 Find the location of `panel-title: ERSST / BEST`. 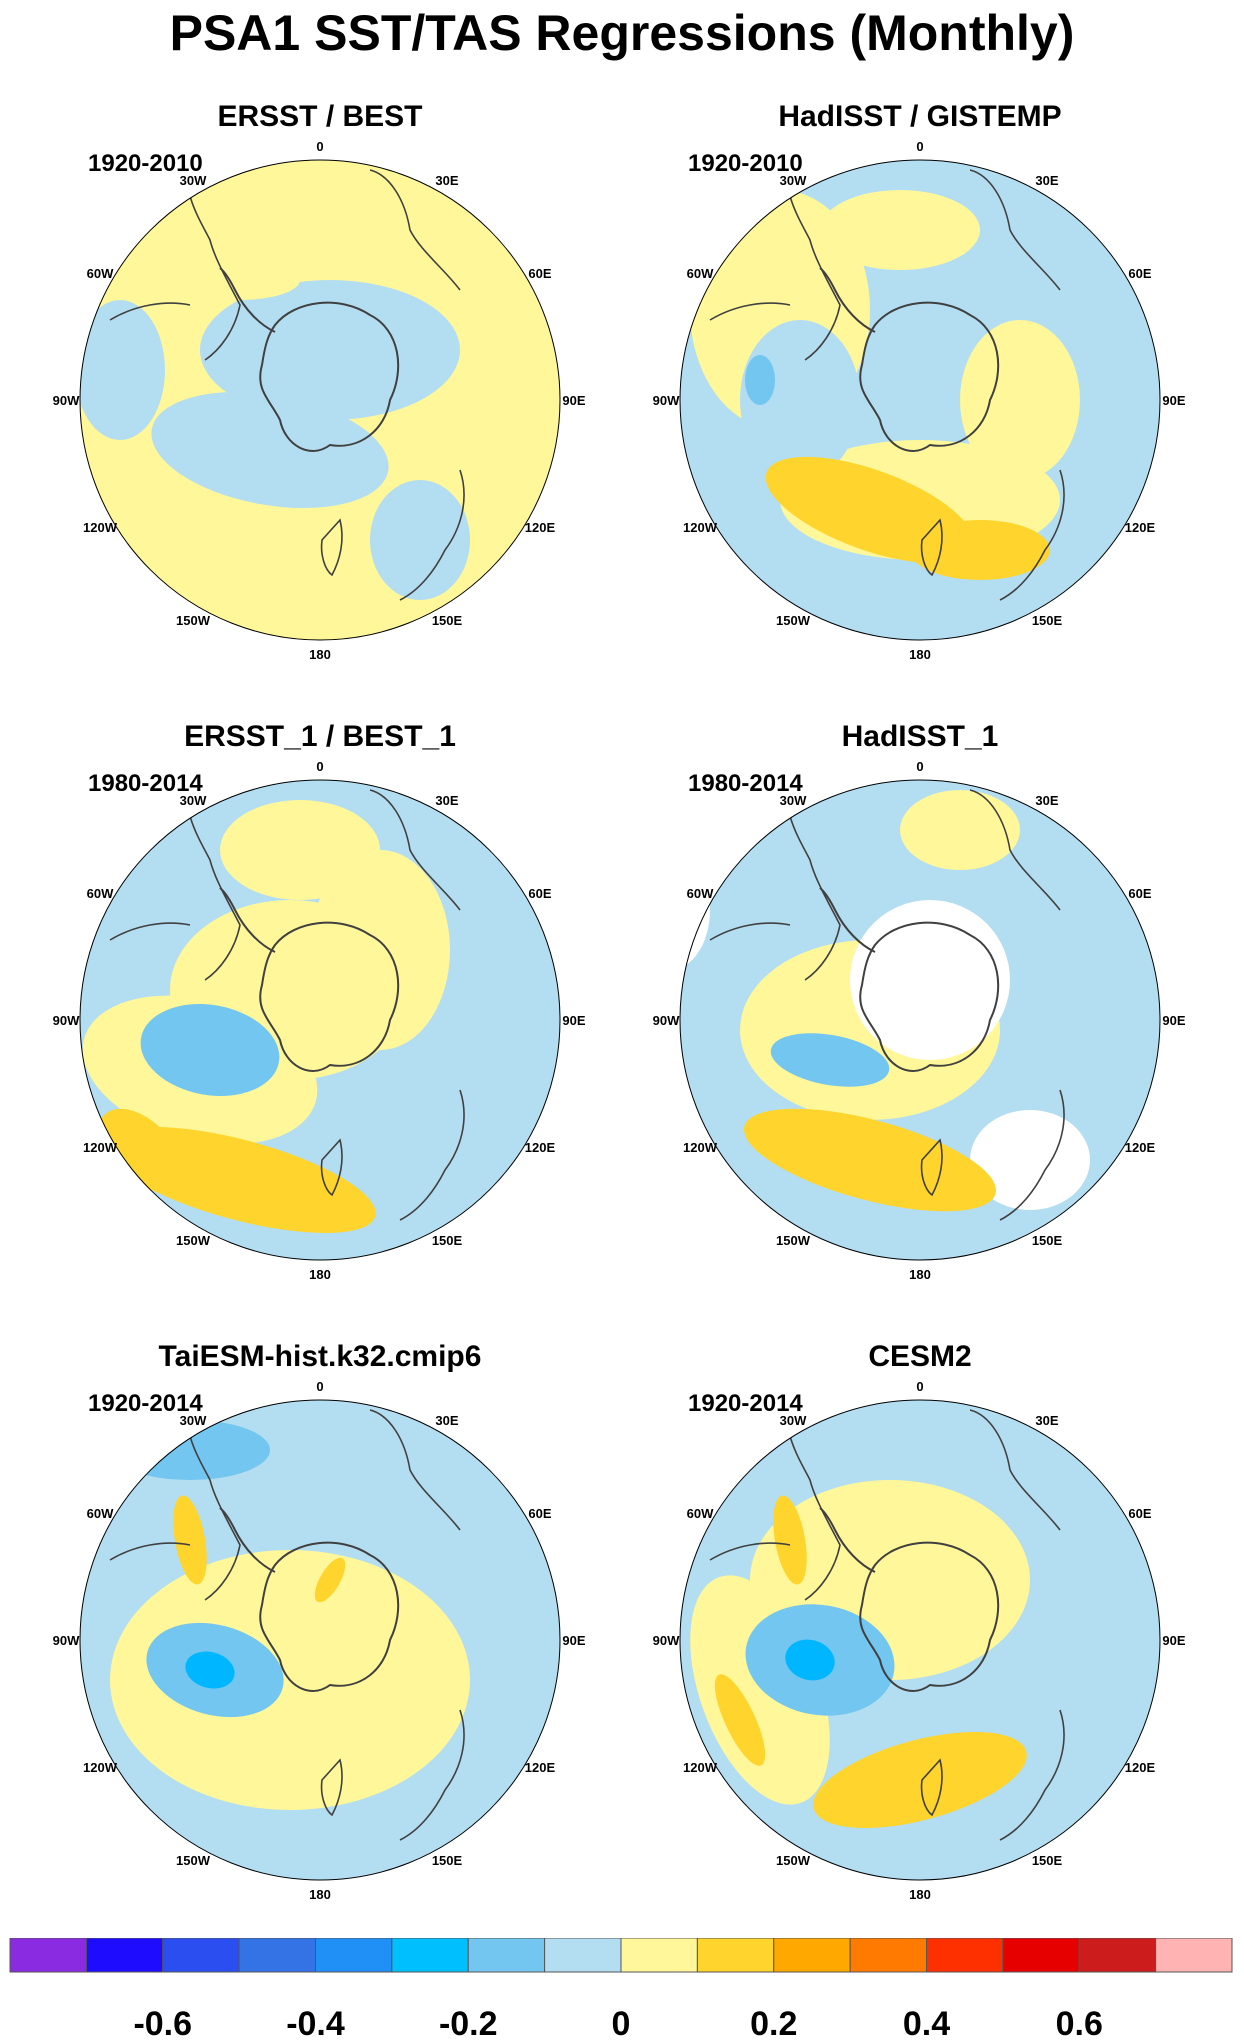

panel-title: ERSST / BEST is located at coordinates (320, 116).